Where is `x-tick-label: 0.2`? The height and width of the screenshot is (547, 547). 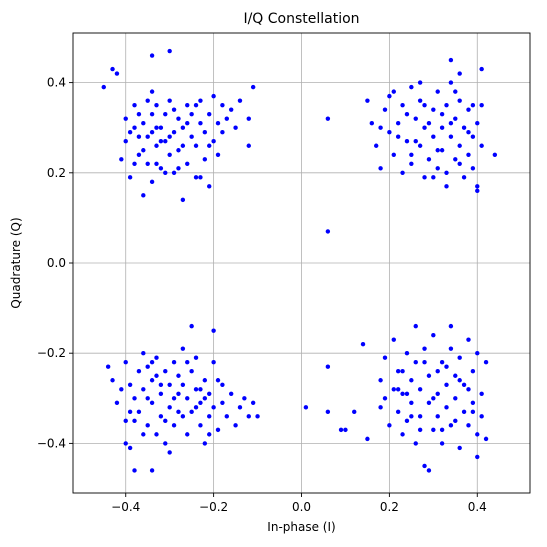
x-tick-label: 0.2 is located at coordinates (389, 507).